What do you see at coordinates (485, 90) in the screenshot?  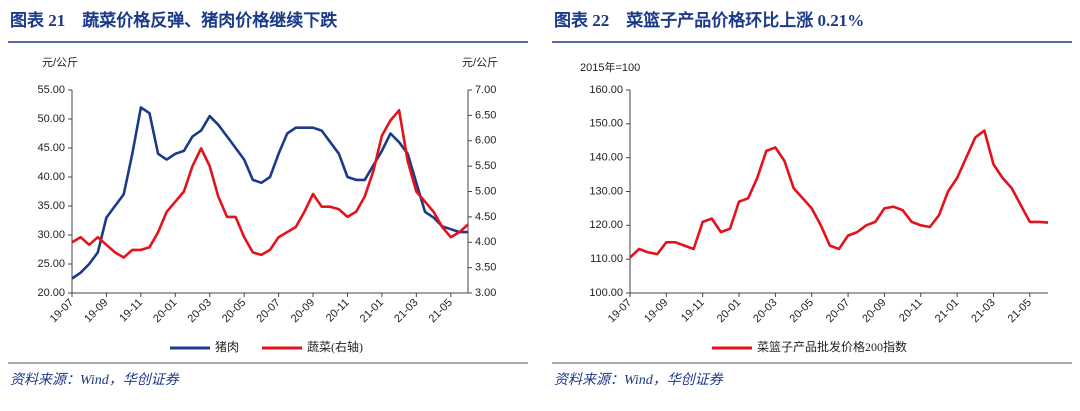 I see `y2-tick-label: 7.00` at bounding box center [485, 90].